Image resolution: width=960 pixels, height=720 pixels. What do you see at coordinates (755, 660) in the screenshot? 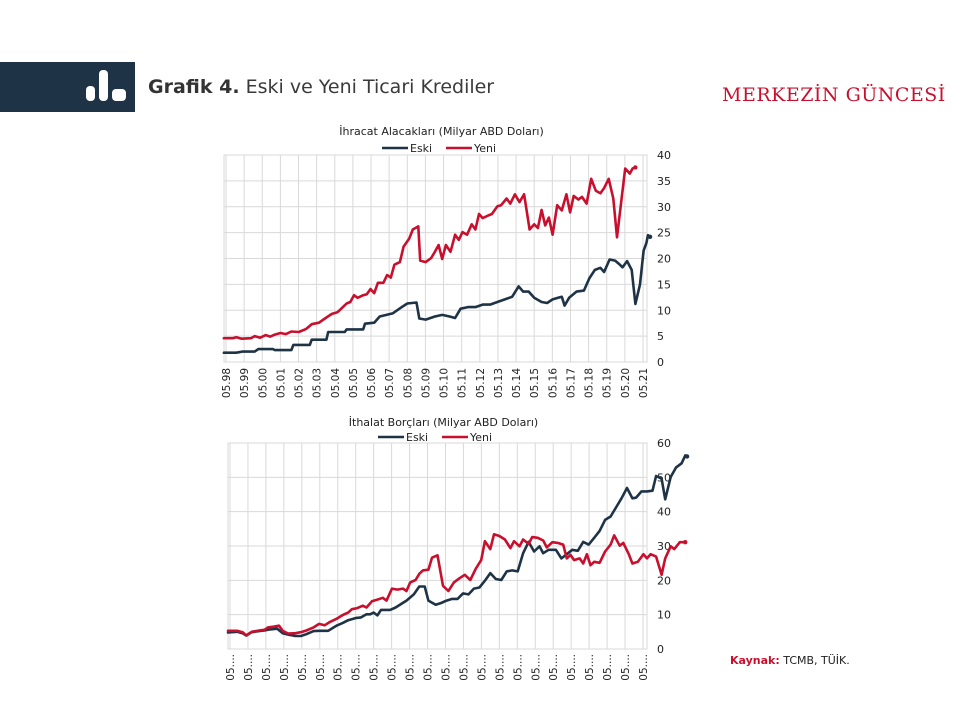
I see `source-label: Kaynak:` at bounding box center [755, 660].